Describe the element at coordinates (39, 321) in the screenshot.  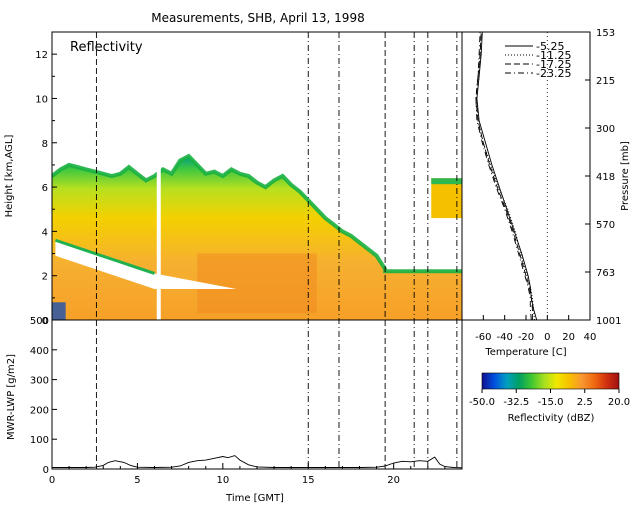
I see `y-tick-label: 500` at that location.